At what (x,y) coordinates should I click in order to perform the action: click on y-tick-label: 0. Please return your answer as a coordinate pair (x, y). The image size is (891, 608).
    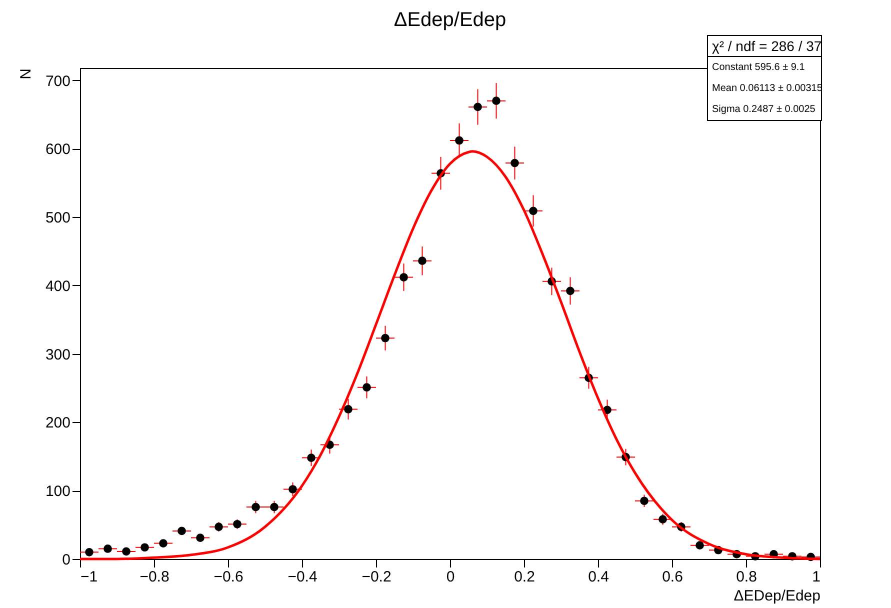
    Looking at the image, I should click on (66, 560).